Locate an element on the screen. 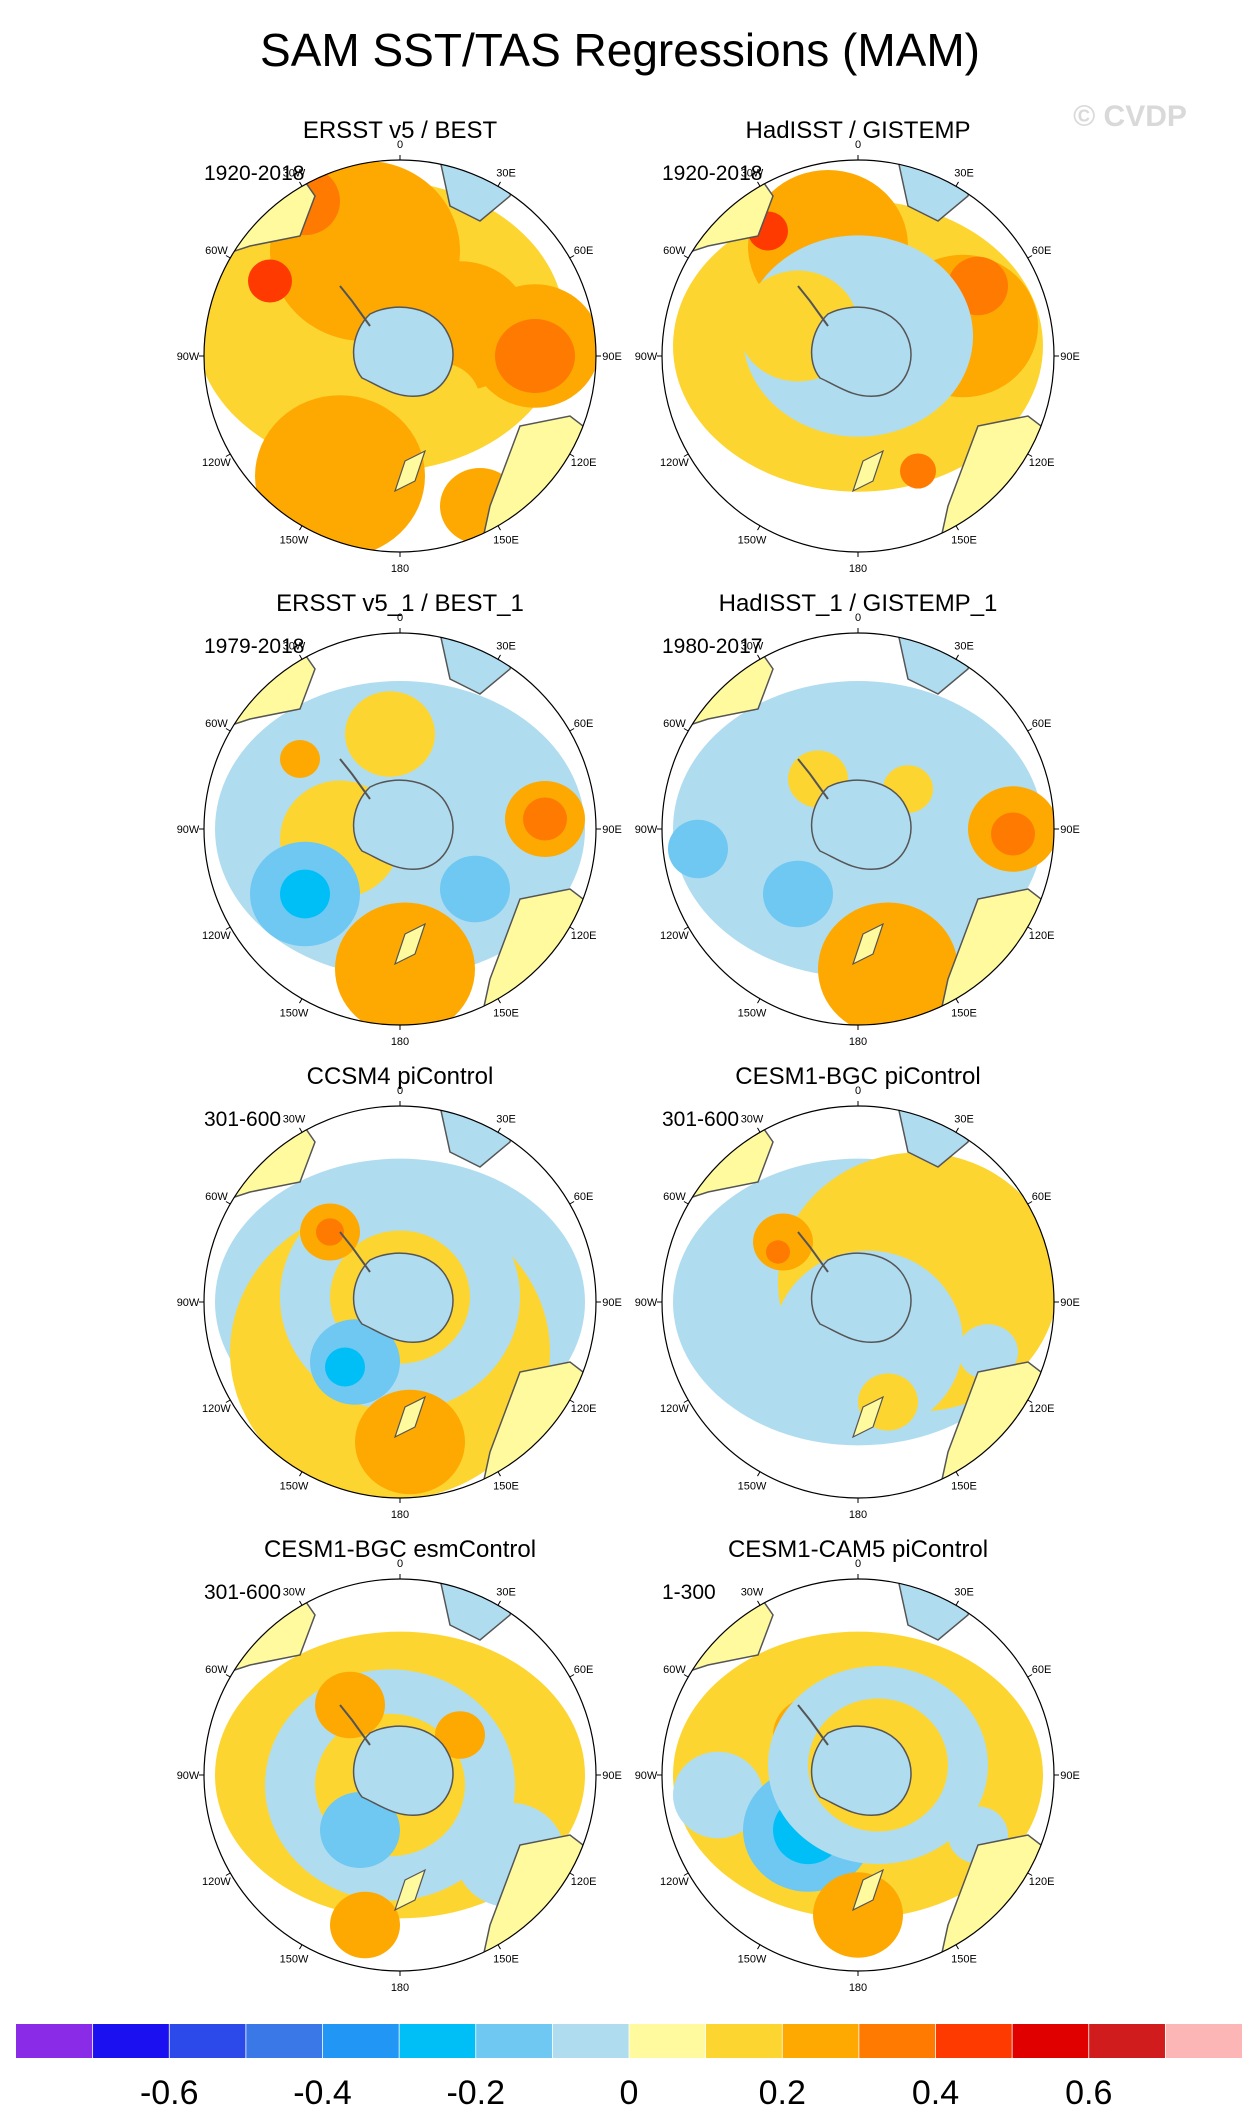 This screenshot has height=2126, width=1258. panel-title: HadISST_1 / GISTEMP_1 is located at coordinates (858, 603).